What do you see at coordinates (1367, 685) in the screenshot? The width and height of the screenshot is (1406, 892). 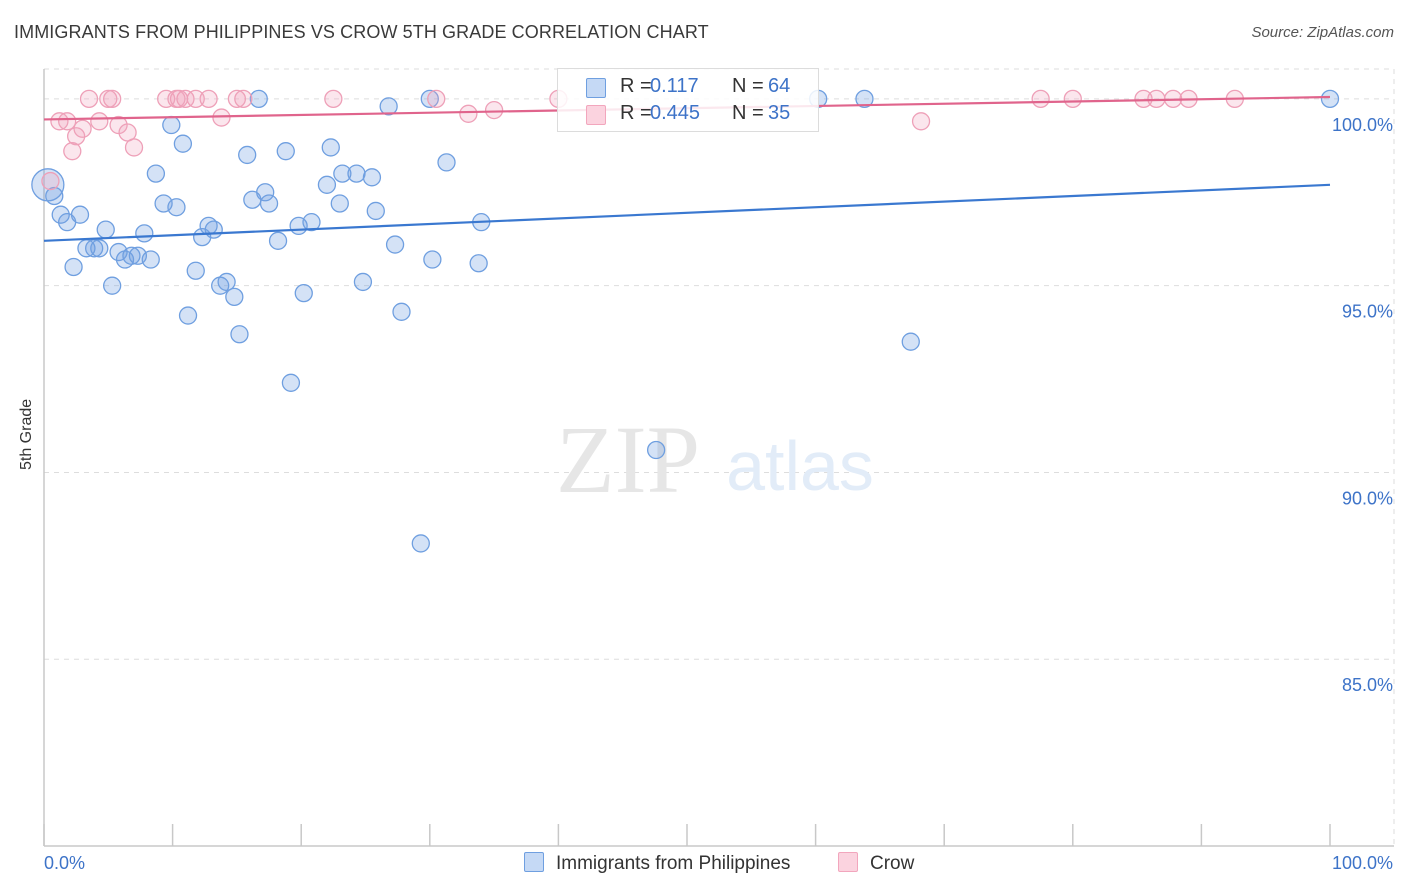 I see `y-tick-label: 85.0%` at bounding box center [1367, 685].